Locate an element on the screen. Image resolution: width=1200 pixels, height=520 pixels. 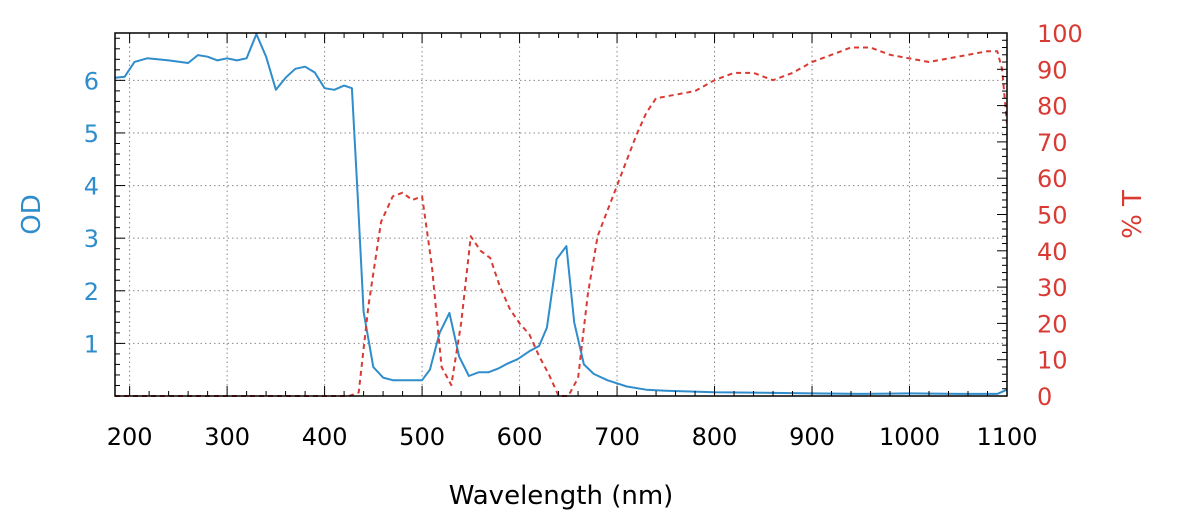
y-left-axis-title: OD is located at coordinates (32, 214).